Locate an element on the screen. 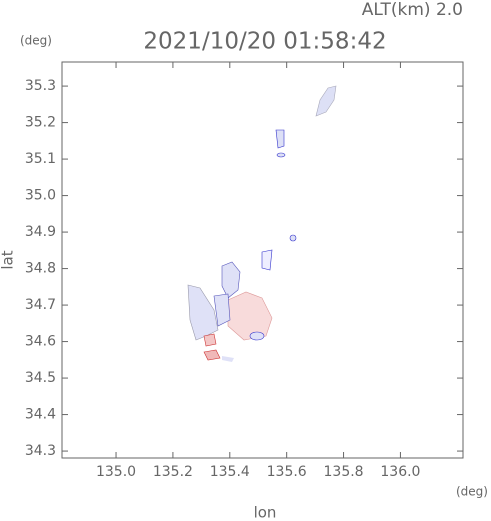 The height and width of the screenshot is (521, 491). y-tick-label: 35.2 is located at coordinates (40, 123).